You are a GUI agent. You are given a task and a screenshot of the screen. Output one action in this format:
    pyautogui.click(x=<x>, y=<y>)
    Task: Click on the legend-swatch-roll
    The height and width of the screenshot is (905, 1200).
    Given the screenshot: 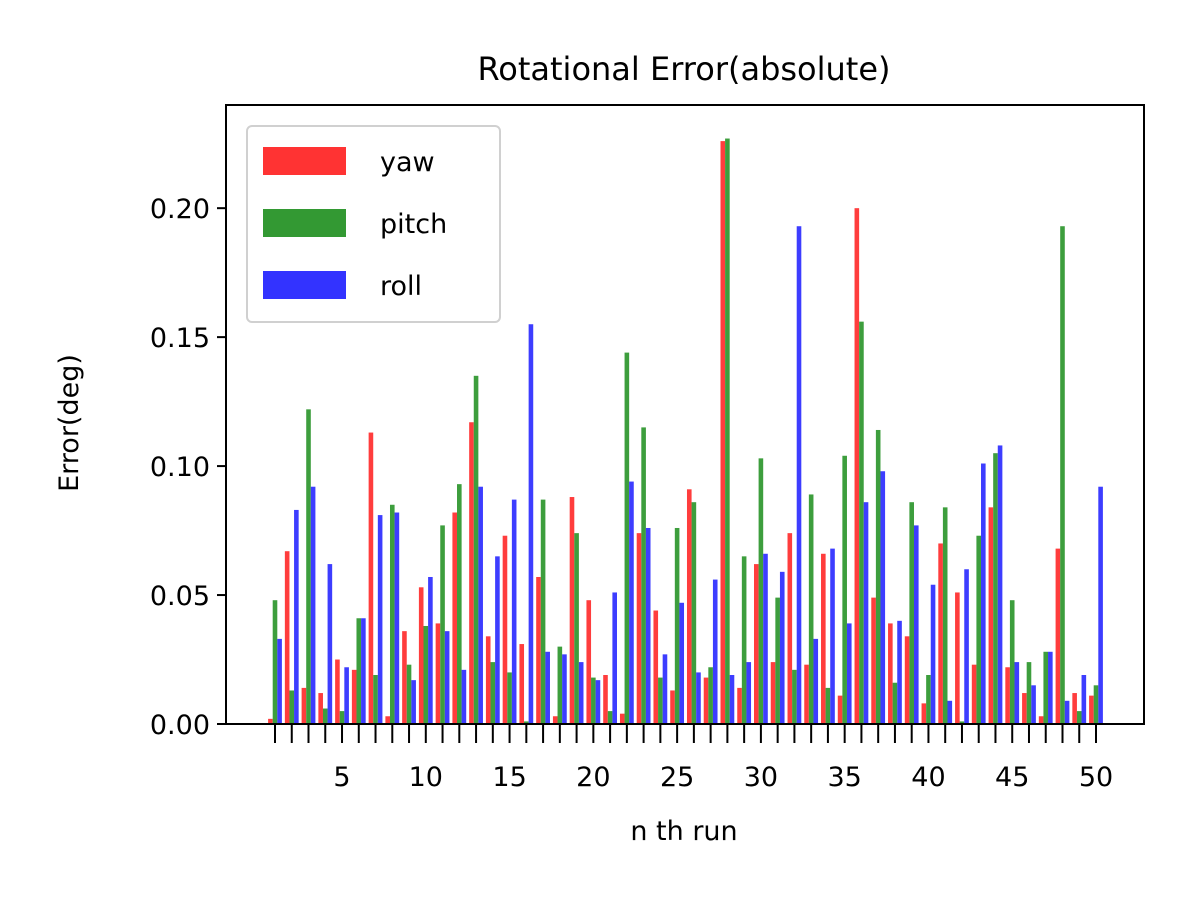 What is the action you would take?
    pyautogui.click(x=304, y=285)
    